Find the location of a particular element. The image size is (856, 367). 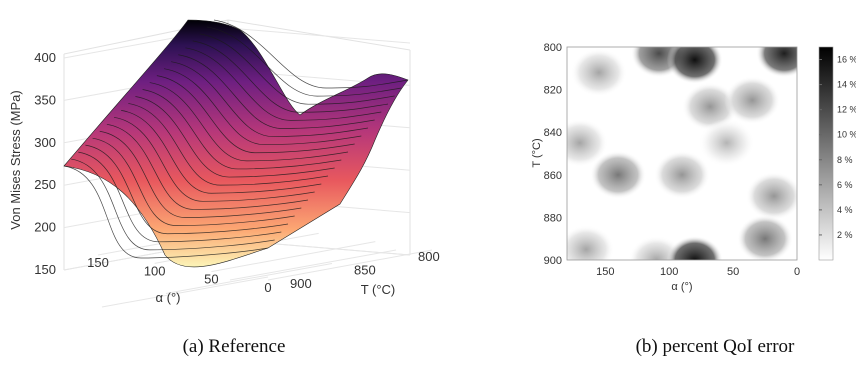

heatmap-alpha-tick: 0 is located at coordinates (797, 272).